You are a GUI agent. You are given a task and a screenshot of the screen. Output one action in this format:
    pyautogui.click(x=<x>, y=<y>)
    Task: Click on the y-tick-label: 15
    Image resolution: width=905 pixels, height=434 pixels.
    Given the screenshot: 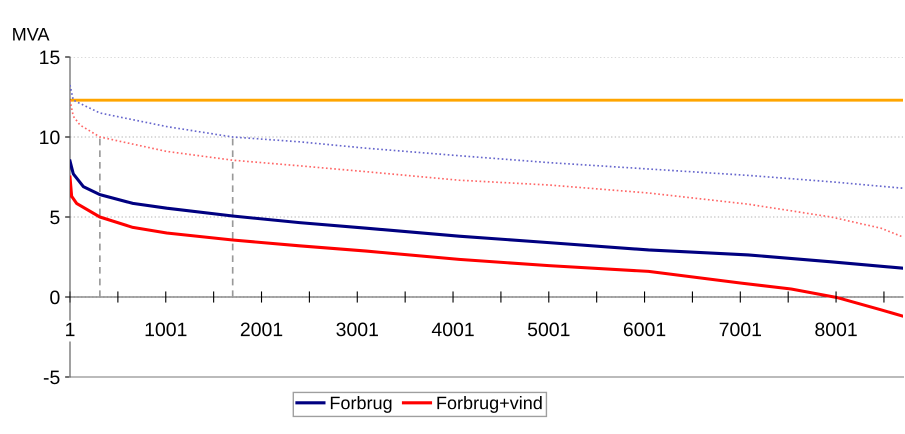 What is the action you would take?
    pyautogui.click(x=50, y=57)
    